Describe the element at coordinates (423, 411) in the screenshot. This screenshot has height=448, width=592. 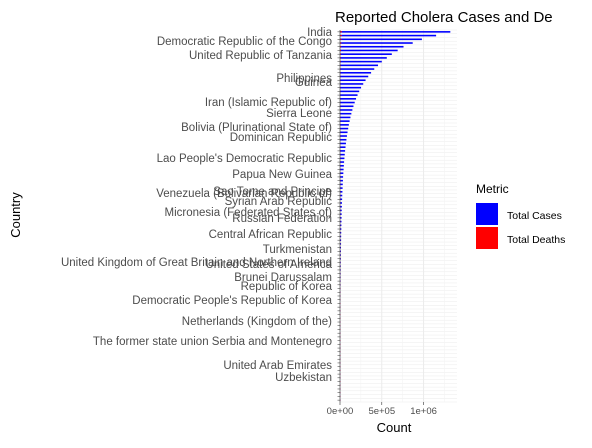
I see `x-tick-label: 1e+06` at that location.